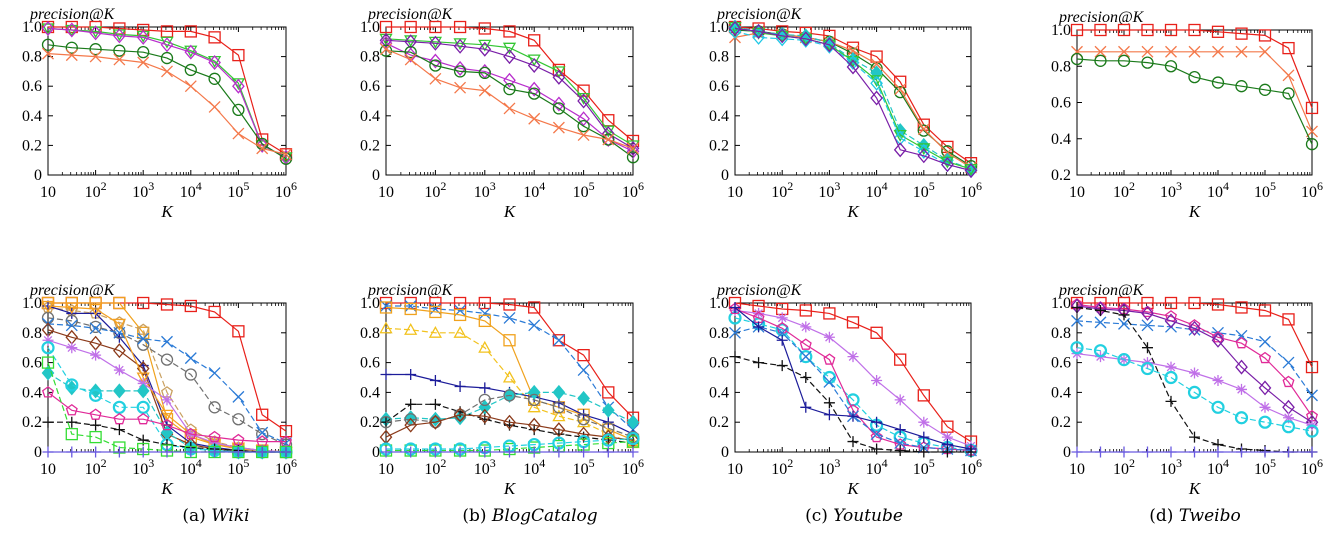  Describe the element at coordinates (167, 367) in the screenshot. I see `series-red_square` at that location.